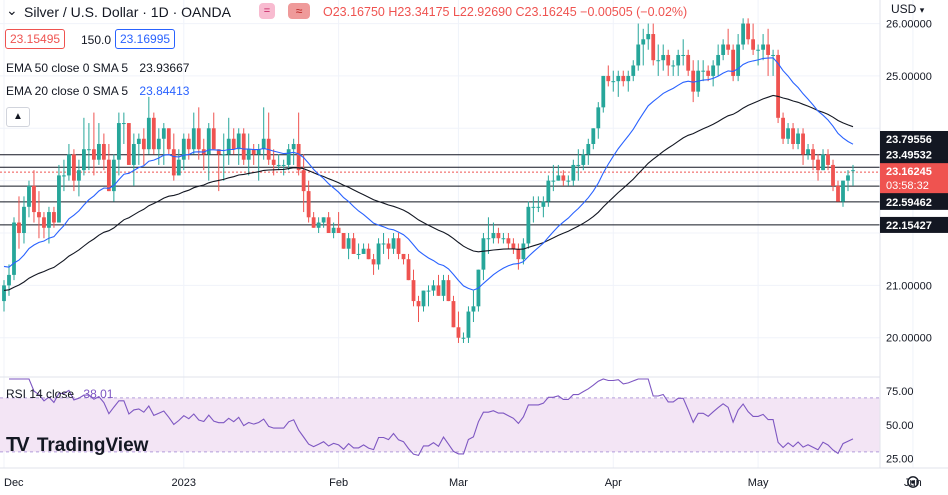  What do you see at coordinates (463, 483) in the screenshot?
I see `time-axis: Dec2023FebMarAprMayJun` at bounding box center [463, 483].